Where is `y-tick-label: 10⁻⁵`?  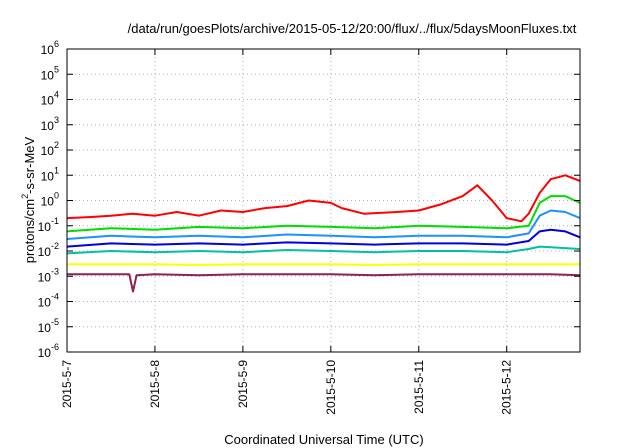 y-tick-label: 10⁻⁵ is located at coordinates (48, 326).